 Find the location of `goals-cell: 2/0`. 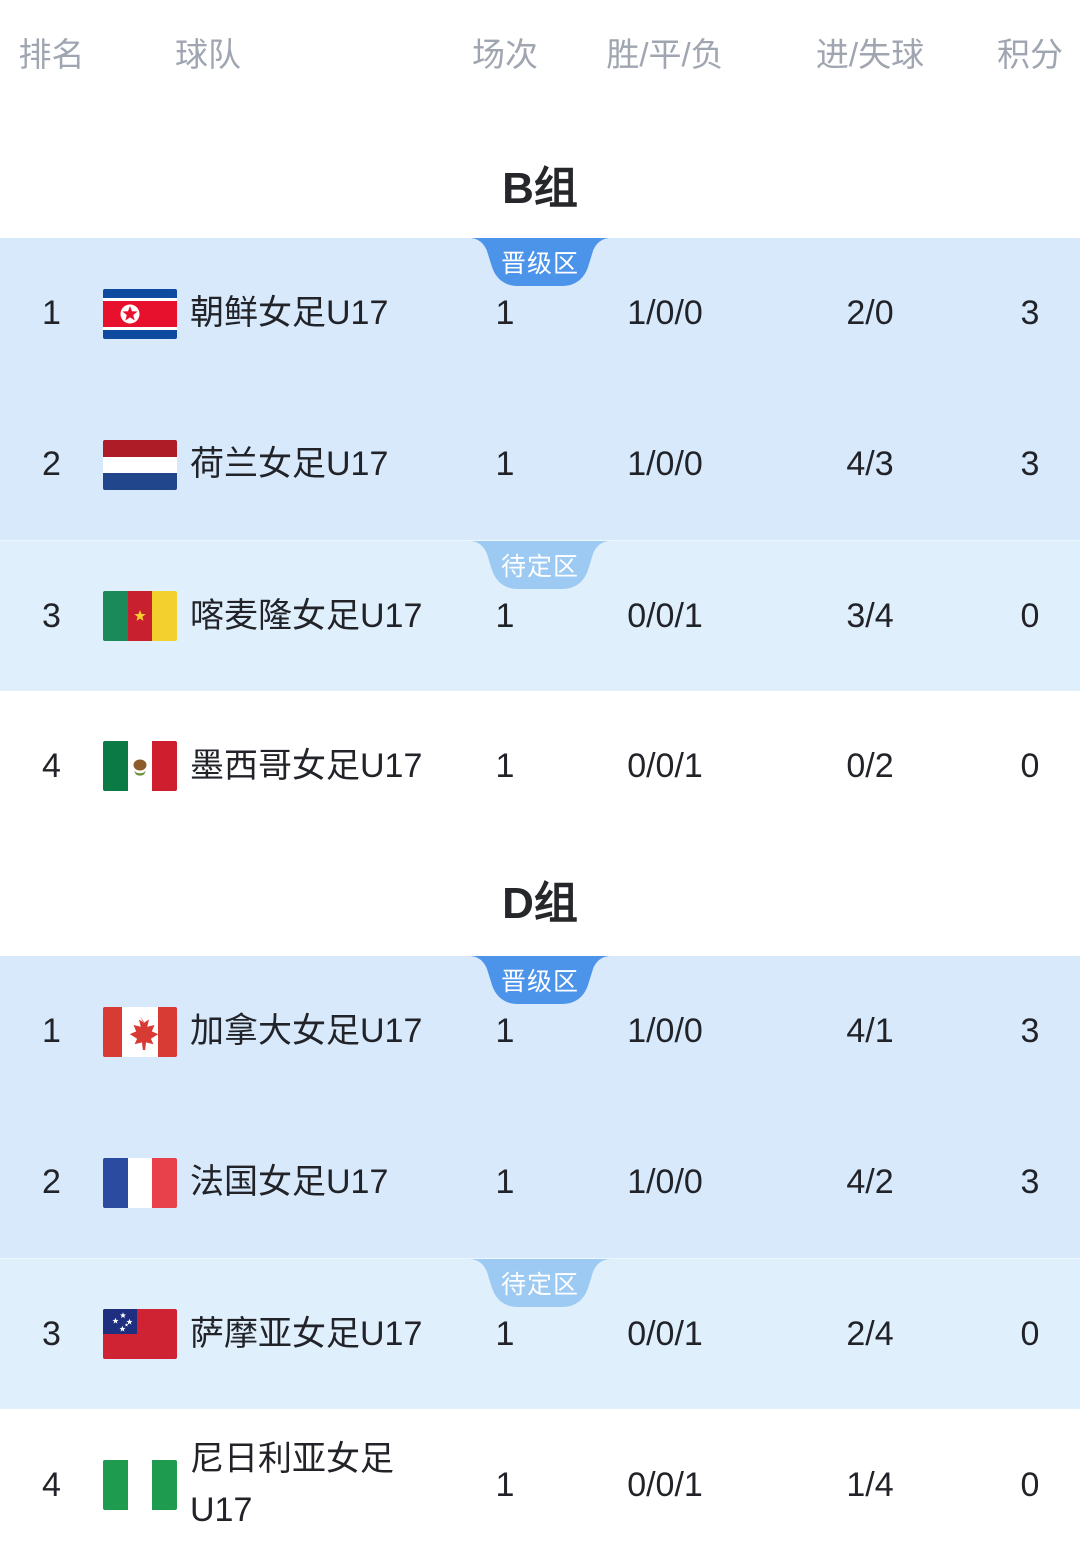

goals-cell: 2/0 is located at coordinates (870, 313).